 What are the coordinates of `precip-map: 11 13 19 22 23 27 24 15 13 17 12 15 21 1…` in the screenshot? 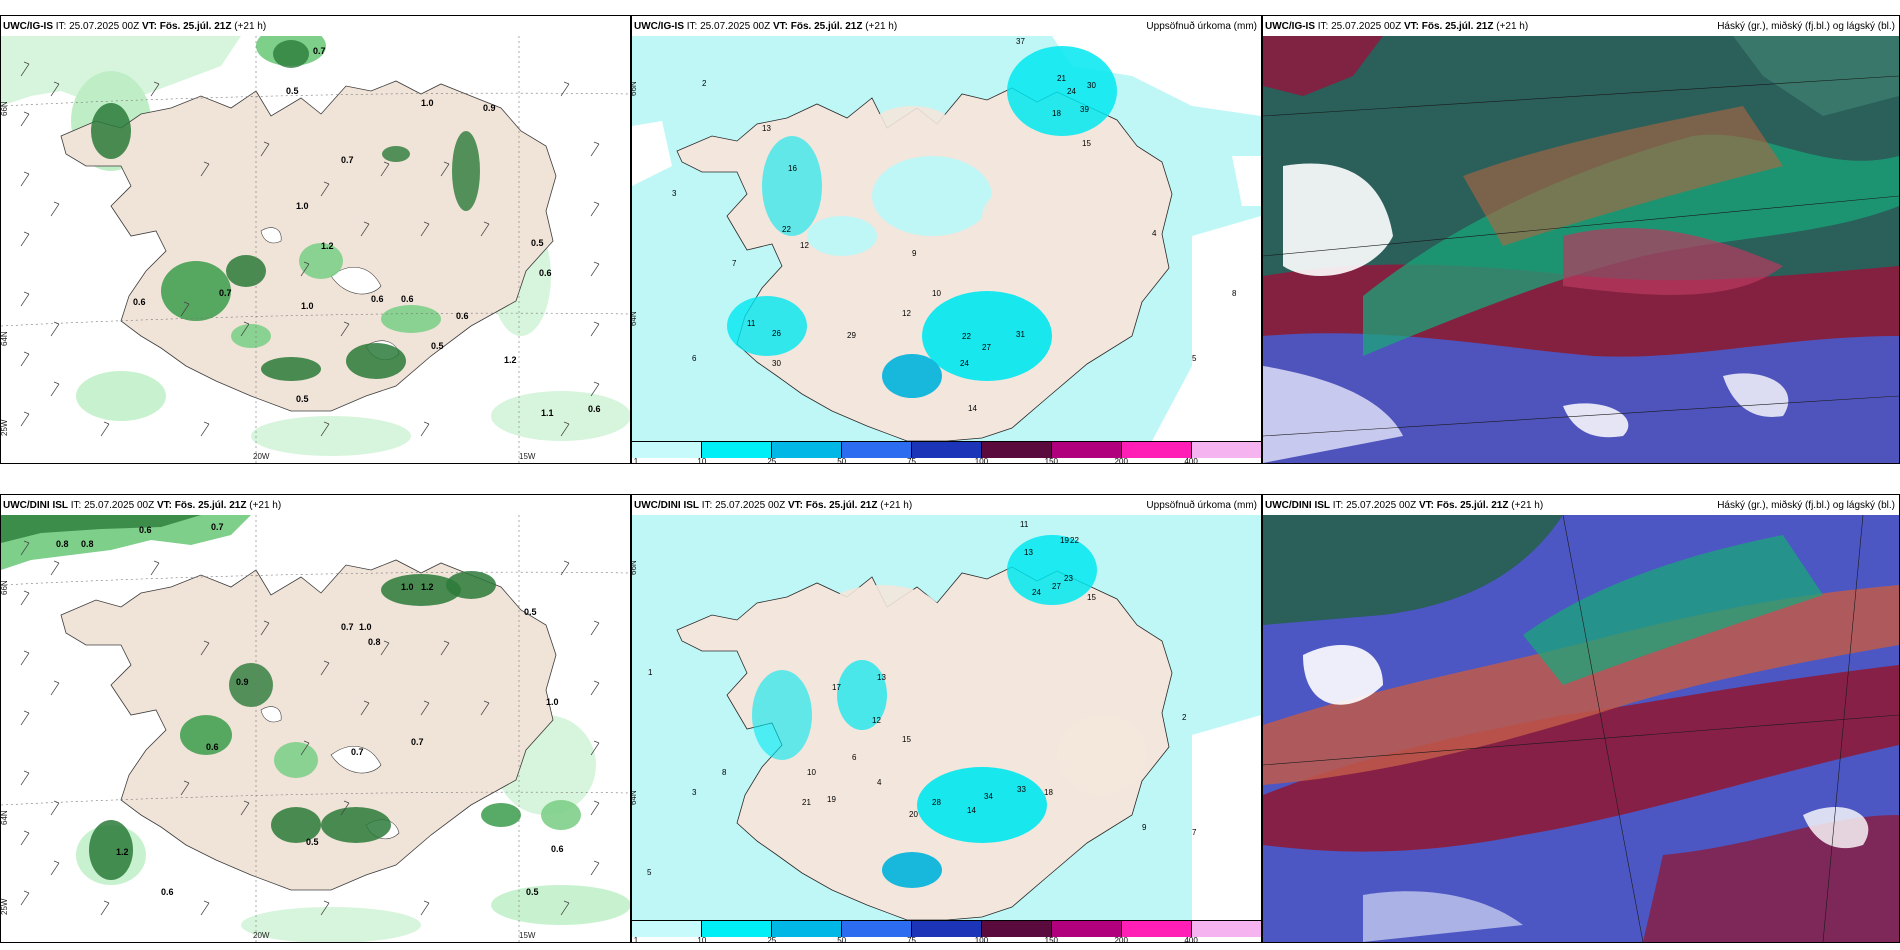 It's located at (946, 717).